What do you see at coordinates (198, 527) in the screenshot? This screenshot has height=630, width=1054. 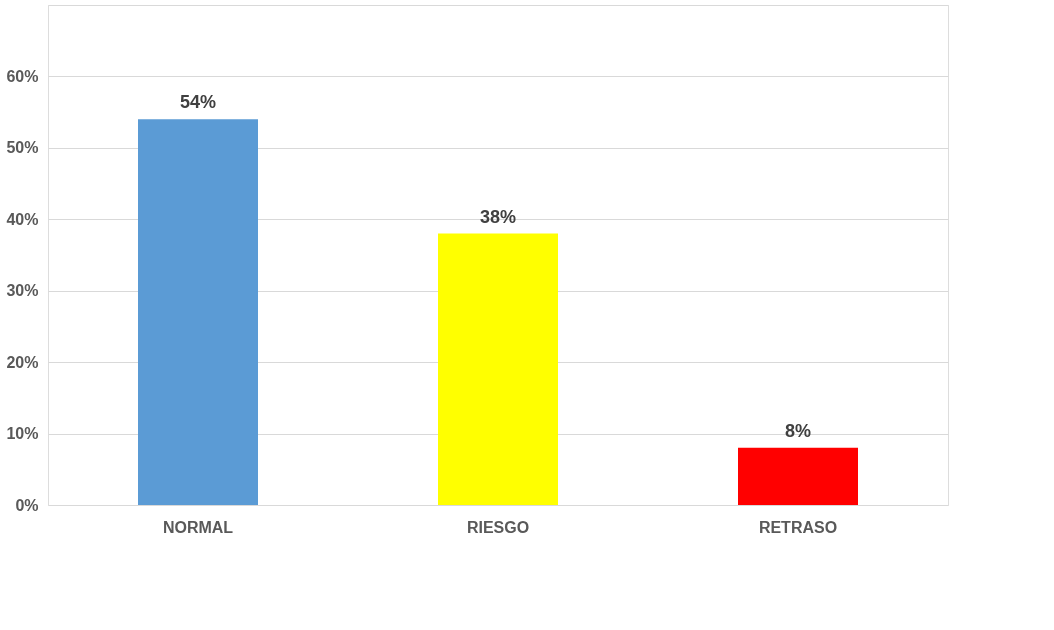 I see `x-tick-label: NORMAL` at bounding box center [198, 527].